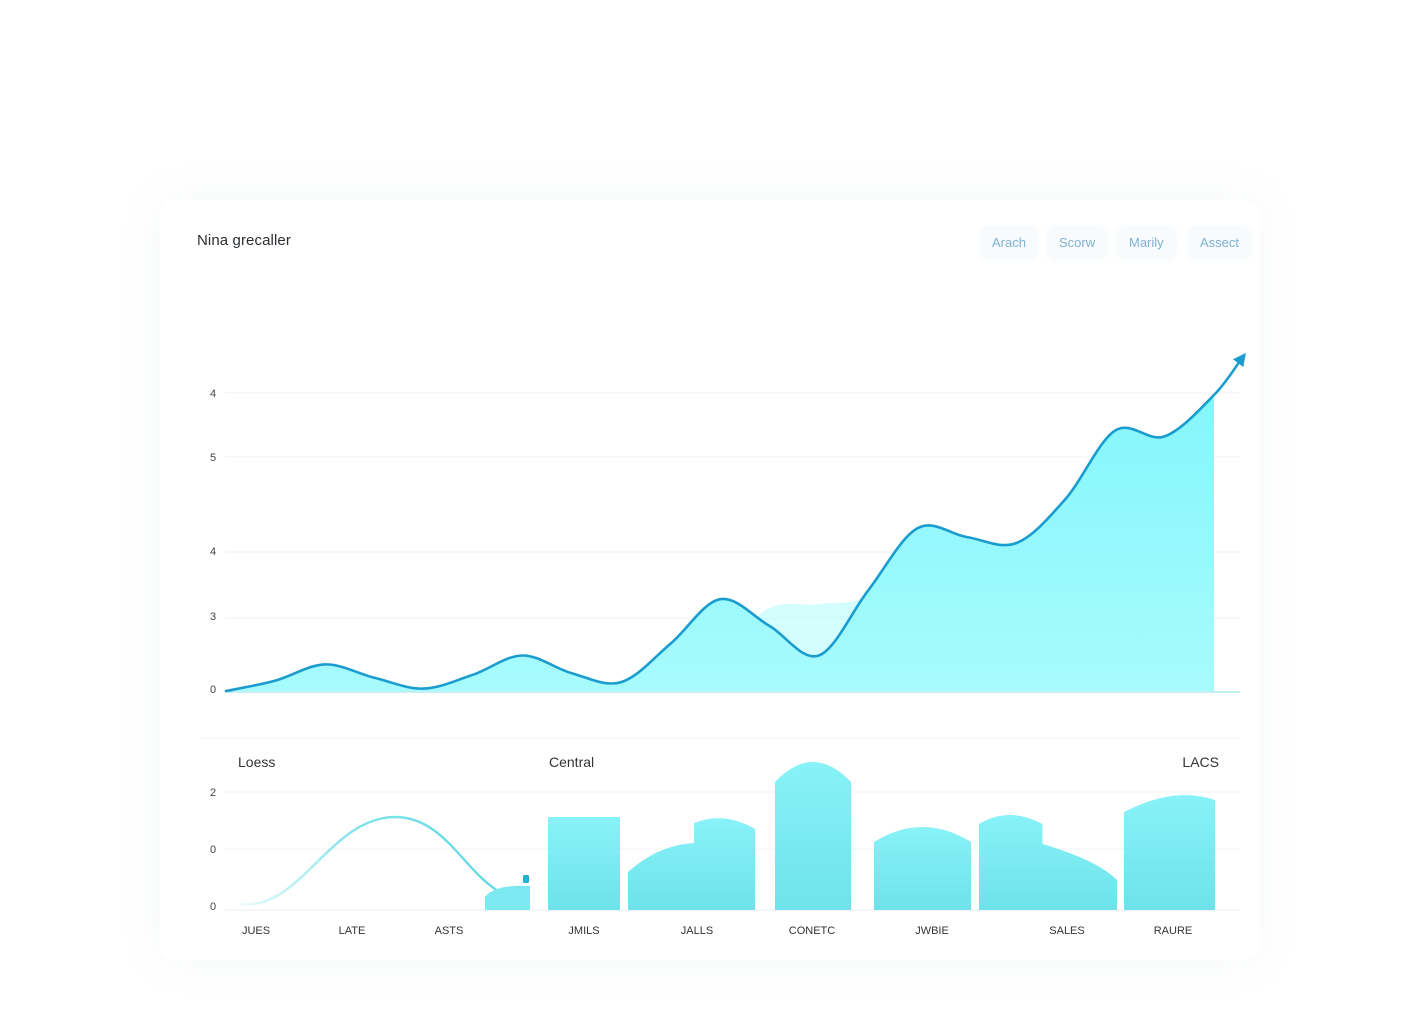  I want to click on x-tick: JALLS, so click(697, 931).